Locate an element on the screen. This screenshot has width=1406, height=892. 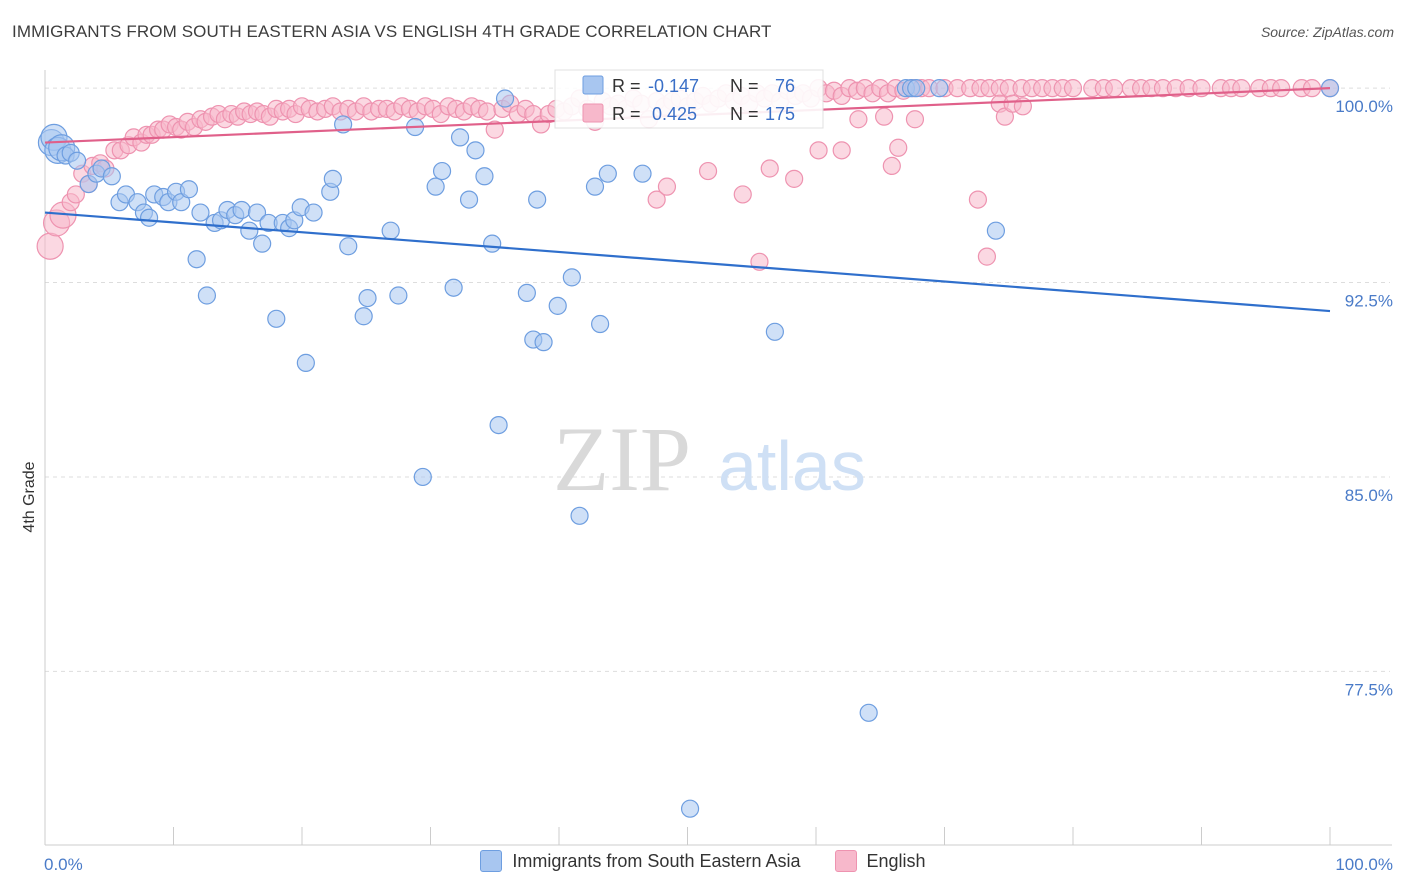
legend-blue-n-value: 76 is located at coordinates (785, 86).